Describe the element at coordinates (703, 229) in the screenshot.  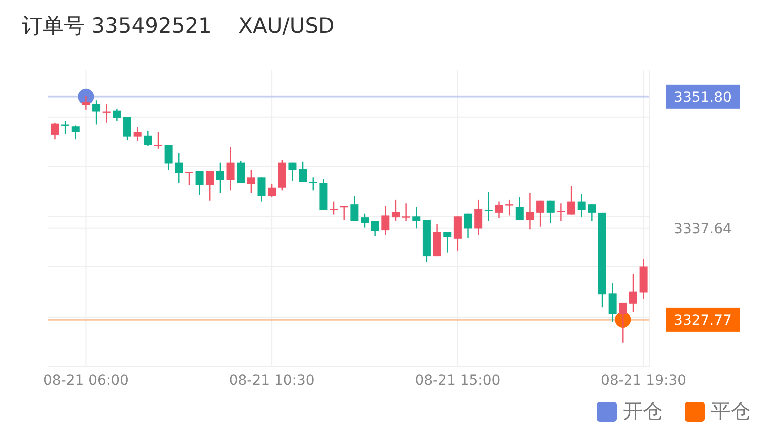
I see `y-tick-label: 3337.64` at that location.